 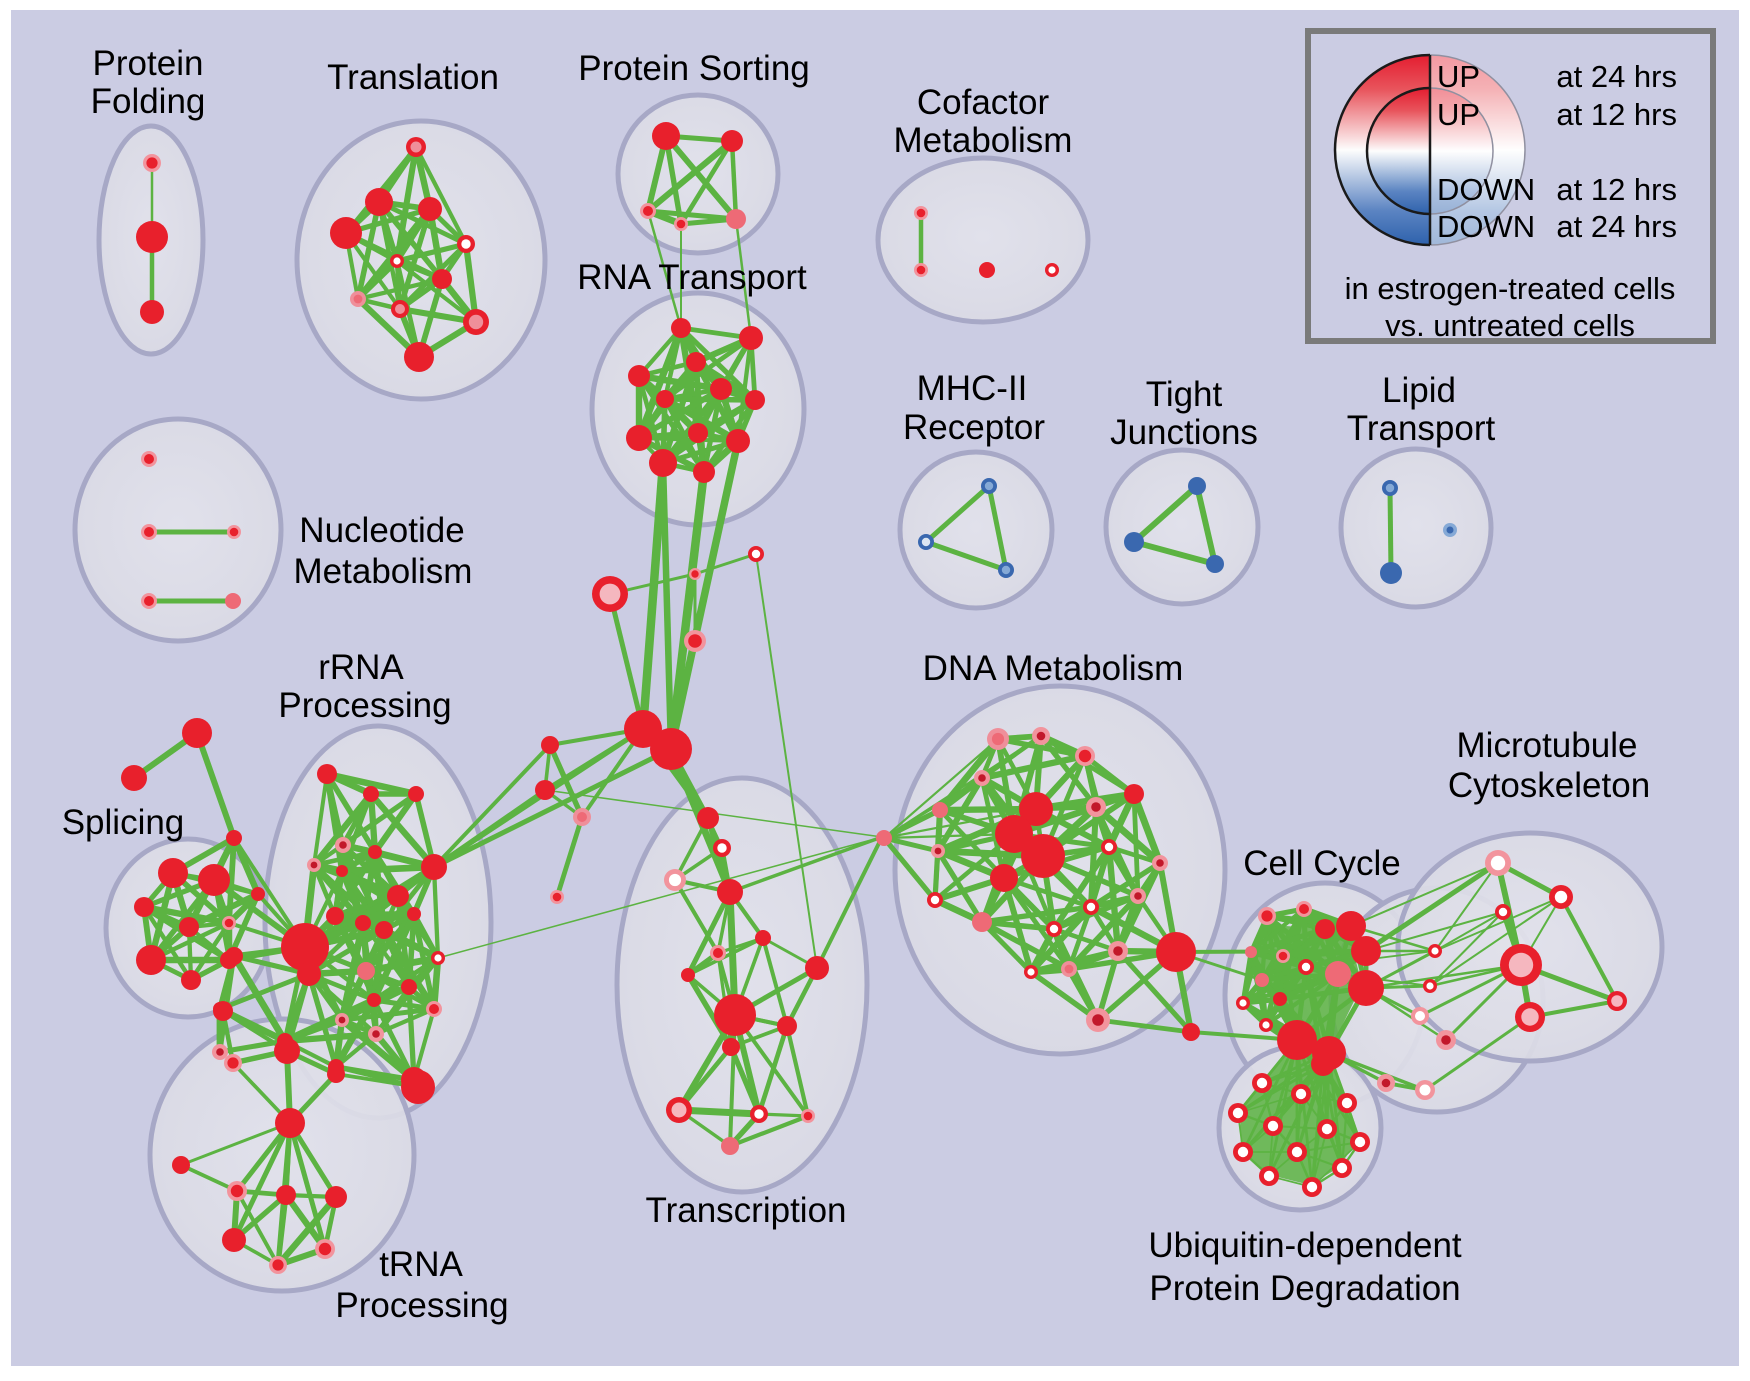 What do you see at coordinates (1053, 668) in the screenshot?
I see `svg-text: DNA Metabolism` at bounding box center [1053, 668].